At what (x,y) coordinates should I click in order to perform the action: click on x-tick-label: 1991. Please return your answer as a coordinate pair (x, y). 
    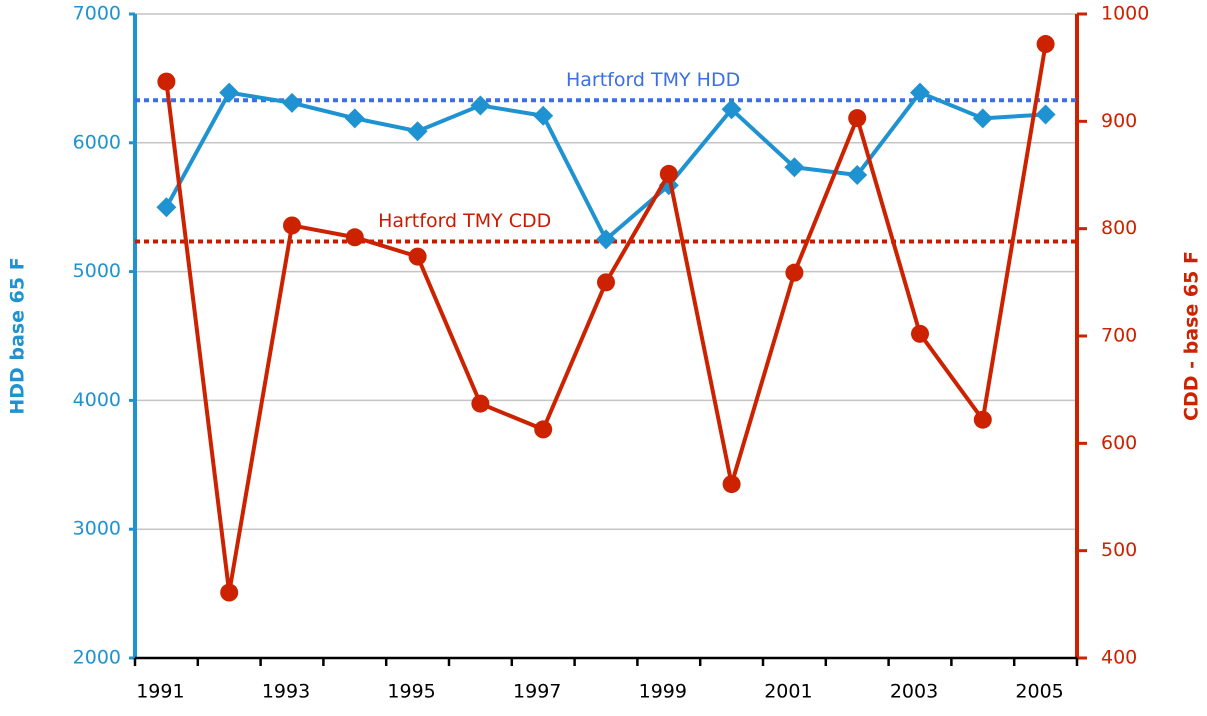
    Looking at the image, I should click on (160, 692).